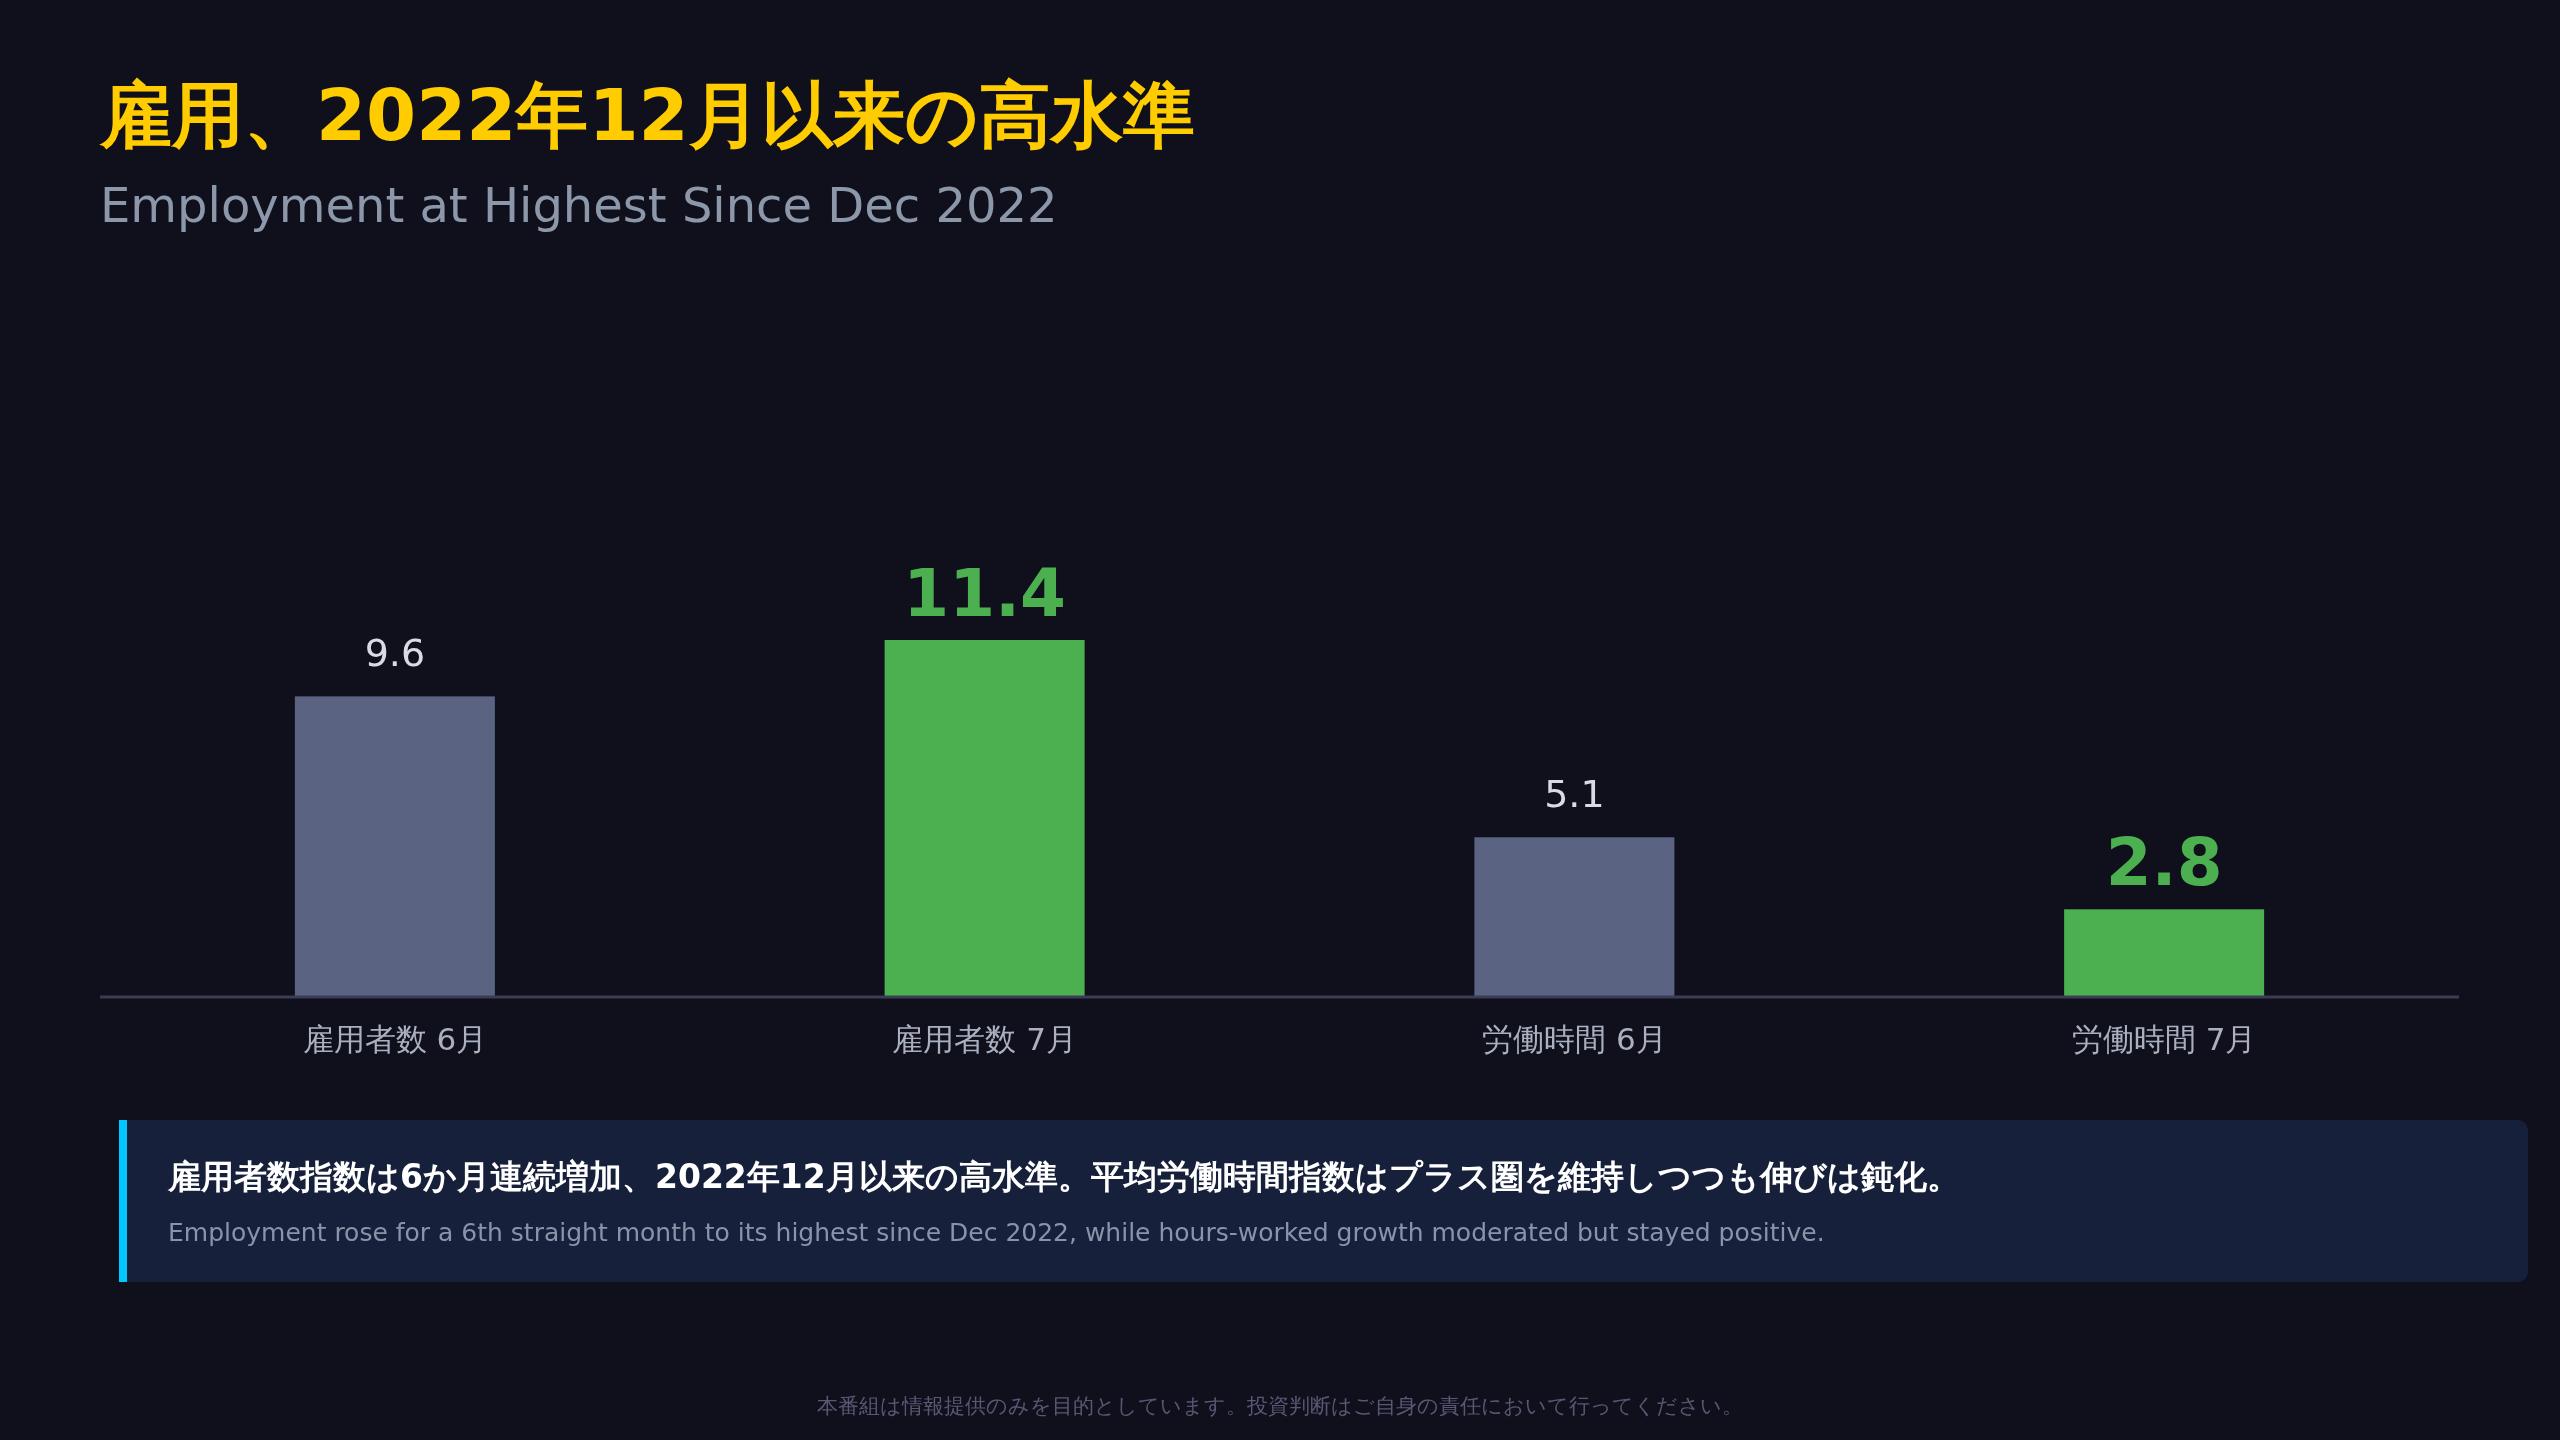  Describe the element at coordinates (2164, 863) in the screenshot. I see `data-label: 2.8` at that location.